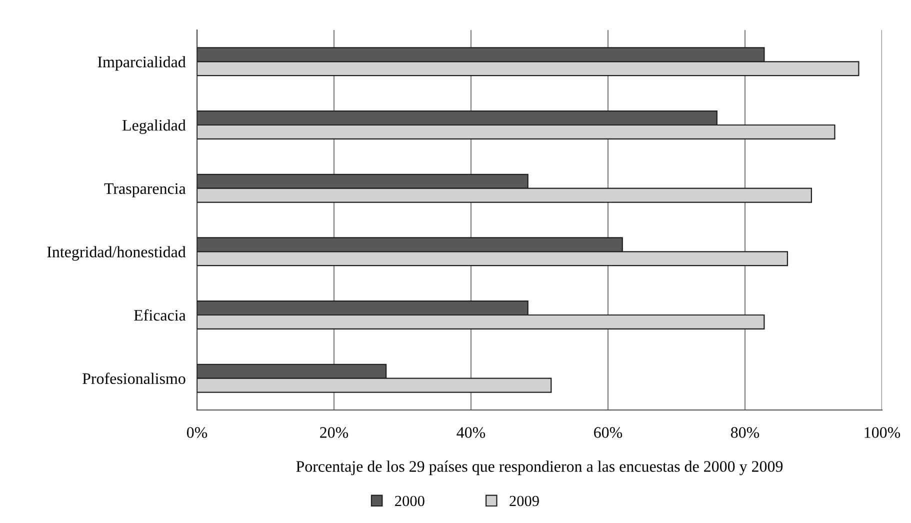 The height and width of the screenshot is (523, 911). I want to click on x-axis-title: Porcentaje de los 29 países que respondieron a las encuestas de 2000 y 2009, so click(539, 468).